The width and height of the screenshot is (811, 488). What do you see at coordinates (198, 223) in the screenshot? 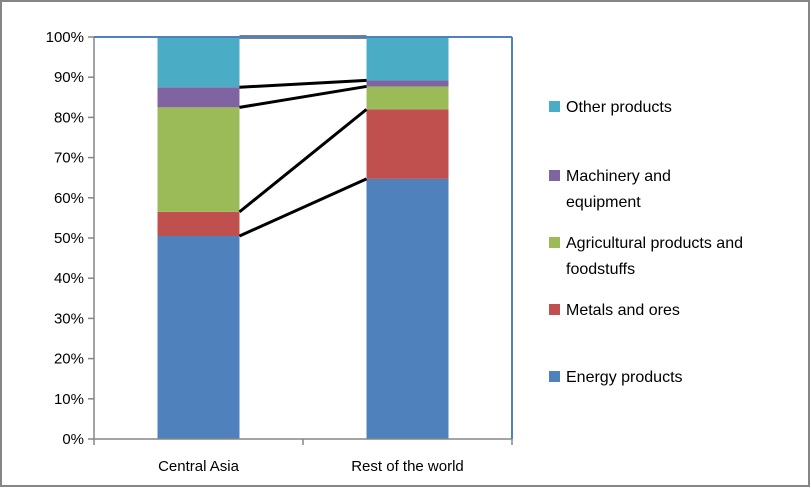
I see `bar-central-asia-metals-and-ores` at bounding box center [198, 223].